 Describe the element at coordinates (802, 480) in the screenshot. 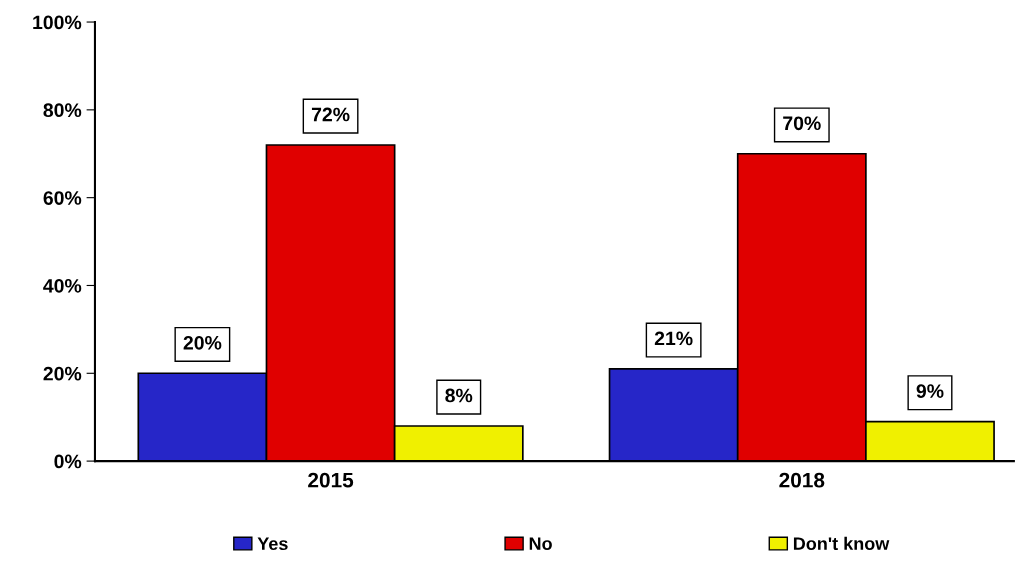

I see `x-tick-label: 2018` at that location.